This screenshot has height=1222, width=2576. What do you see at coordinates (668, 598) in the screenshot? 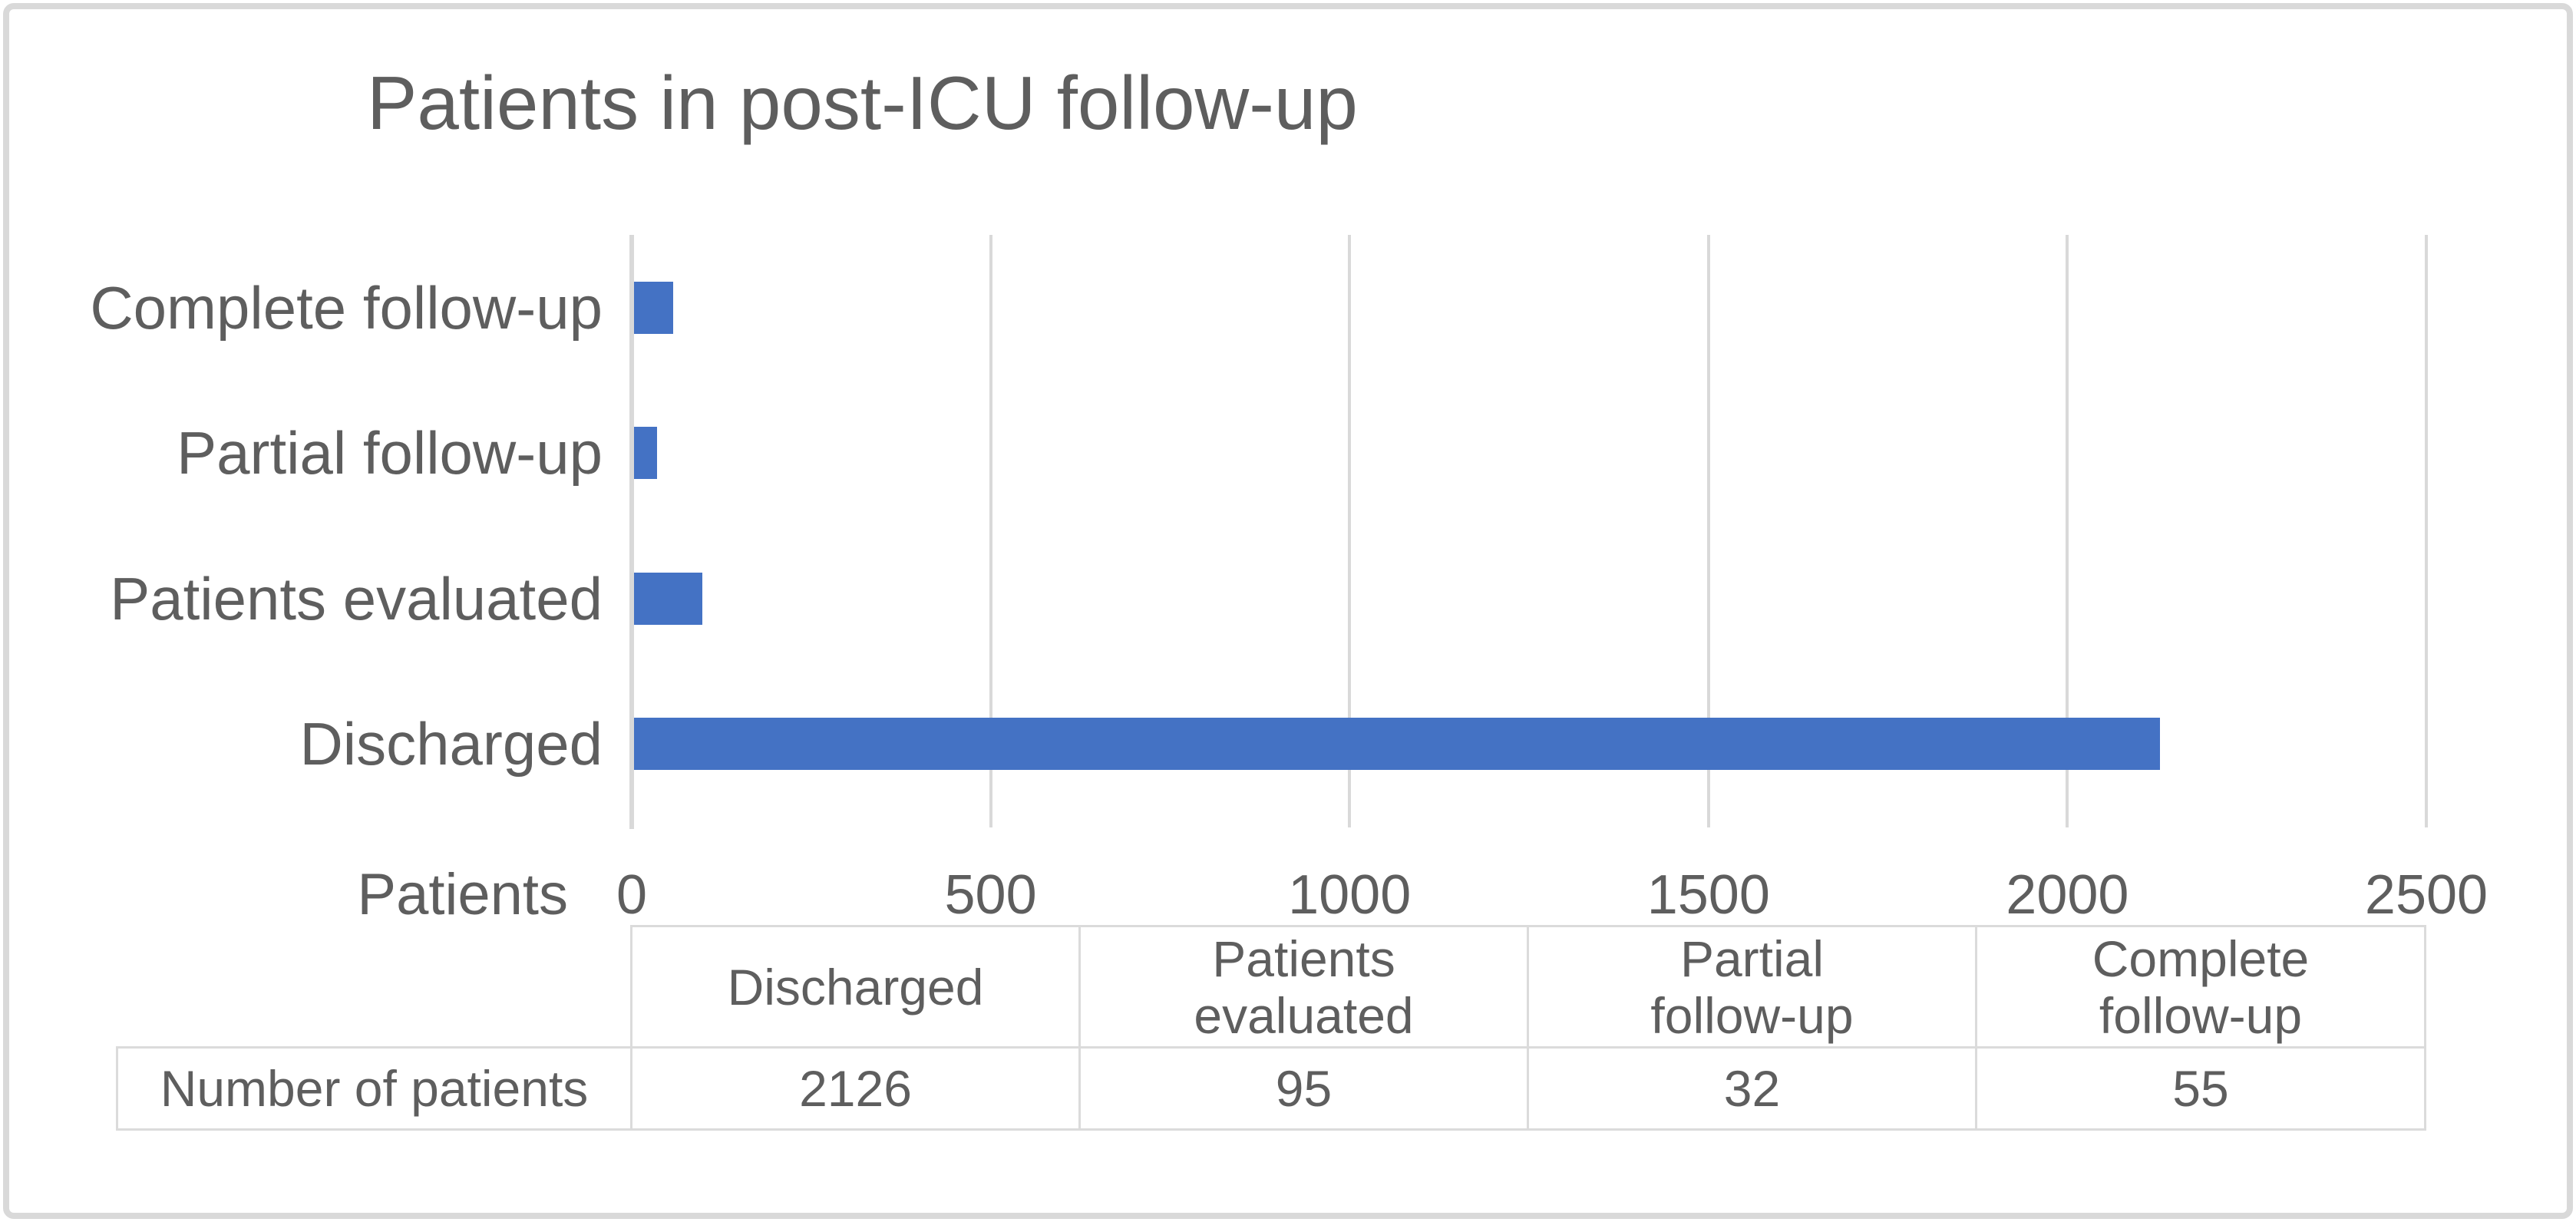
I see `bar-patients-evaluated` at bounding box center [668, 598].